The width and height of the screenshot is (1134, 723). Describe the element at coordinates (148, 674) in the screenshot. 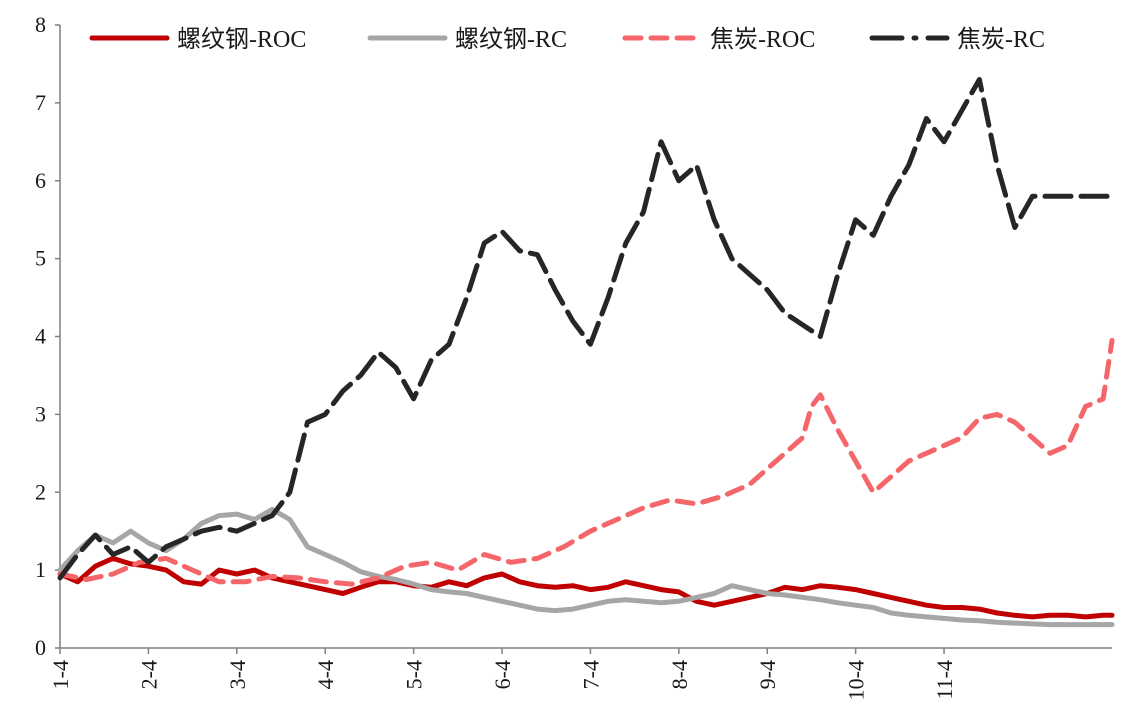

I see `x-tick-label: 2-4` at that location.